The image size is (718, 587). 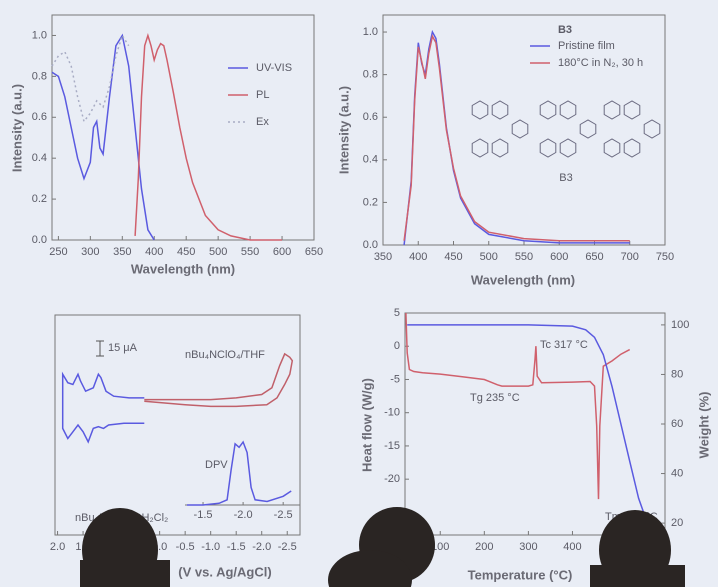 What do you see at coordinates (370, 568) in the screenshot?
I see `head` at bounding box center [370, 568].